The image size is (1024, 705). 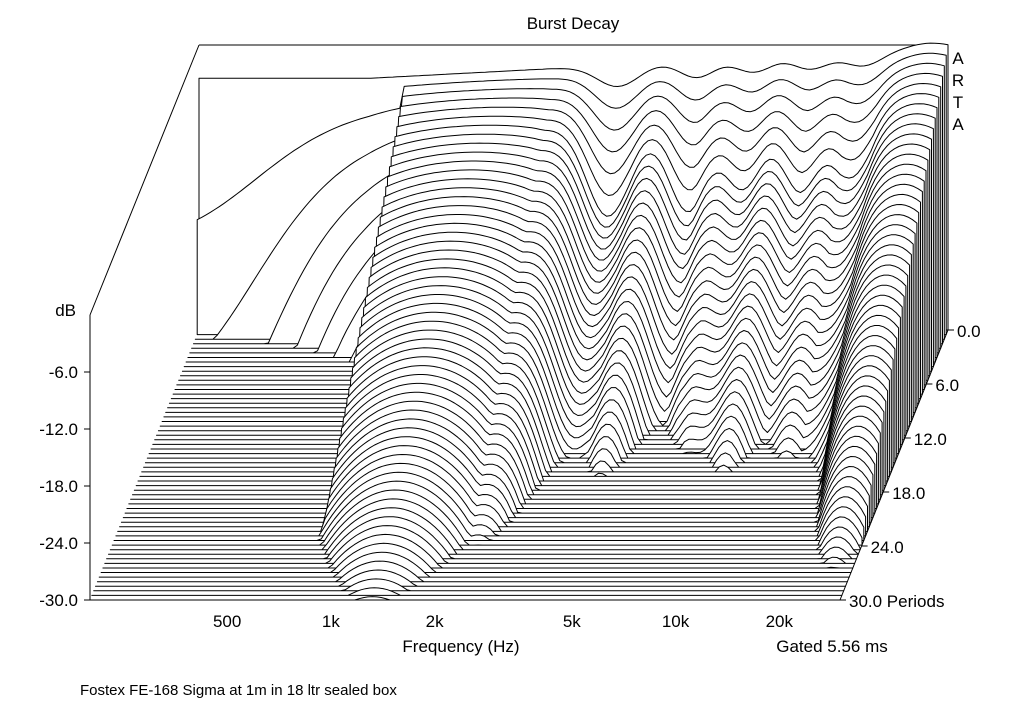 I want to click on periods-tick-label: 0.0, so click(x=969, y=331).